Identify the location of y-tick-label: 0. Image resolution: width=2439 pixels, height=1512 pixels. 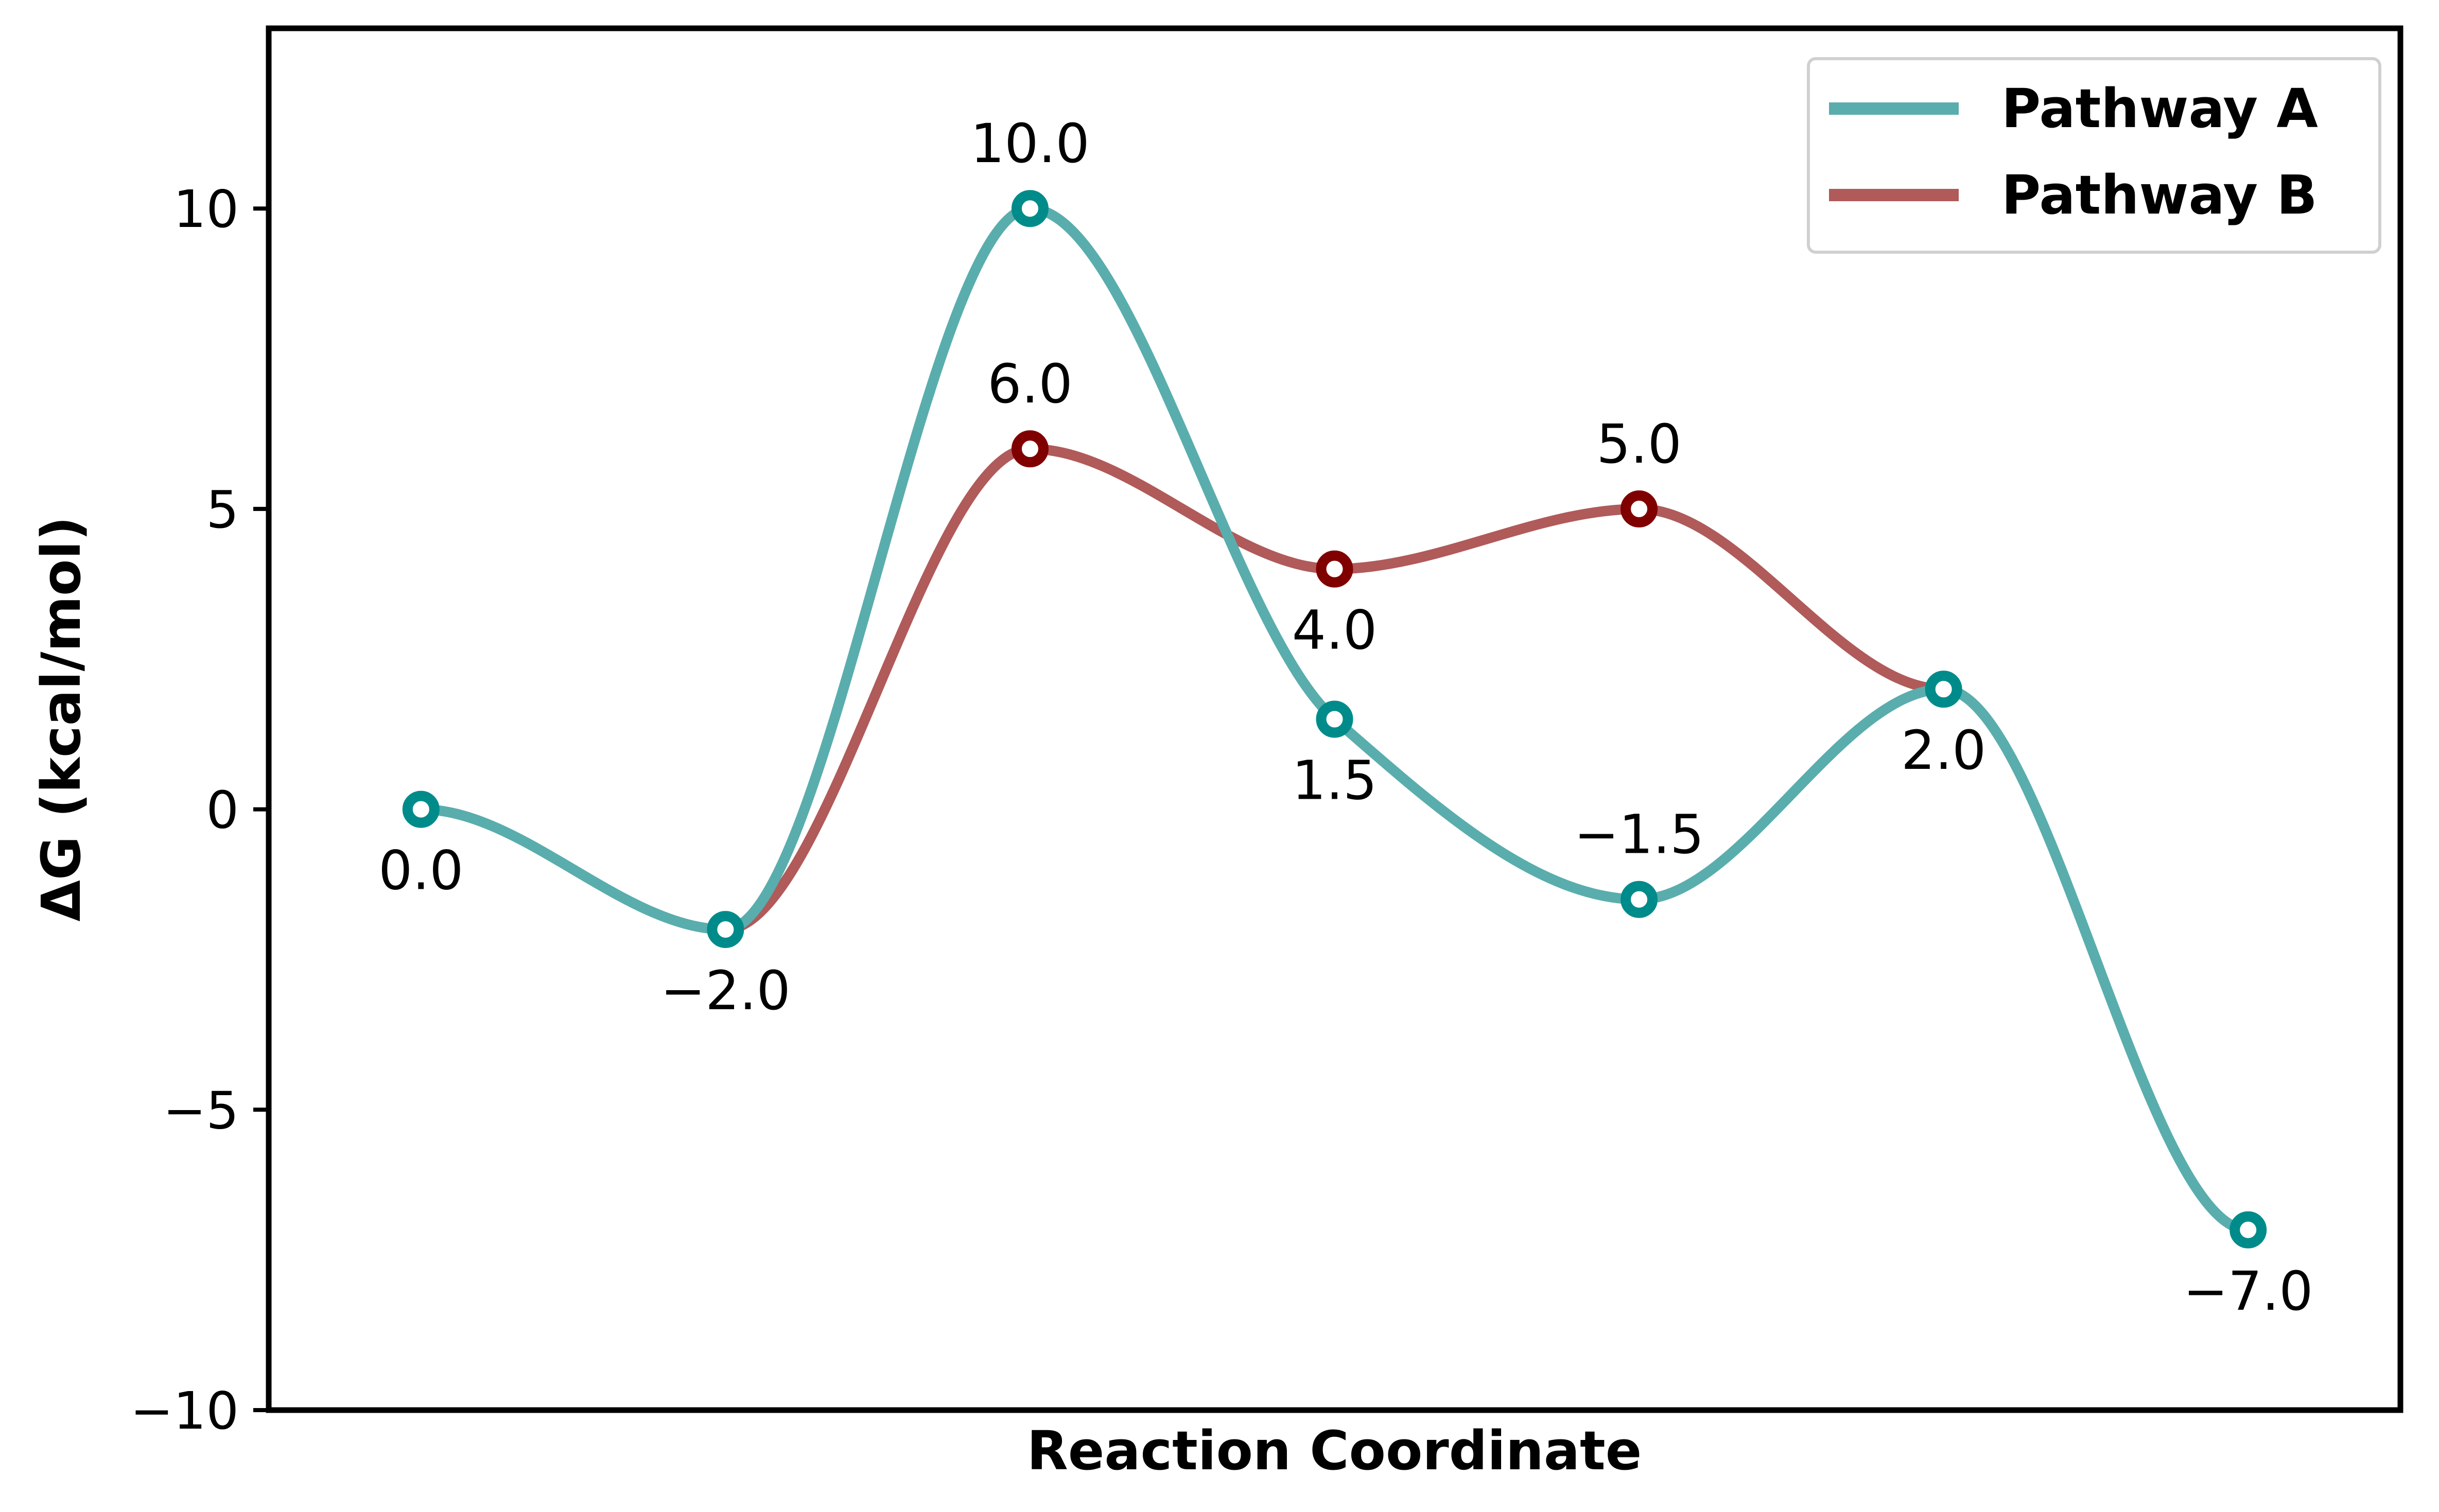
(222, 810).